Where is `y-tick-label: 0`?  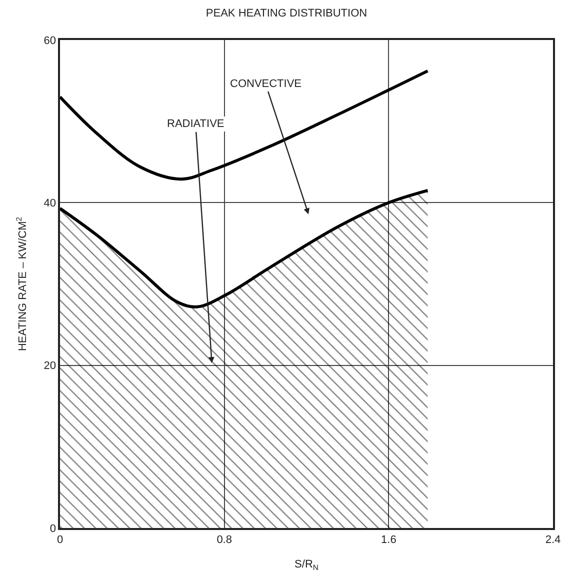 y-tick-label: 0 is located at coordinates (53, 528).